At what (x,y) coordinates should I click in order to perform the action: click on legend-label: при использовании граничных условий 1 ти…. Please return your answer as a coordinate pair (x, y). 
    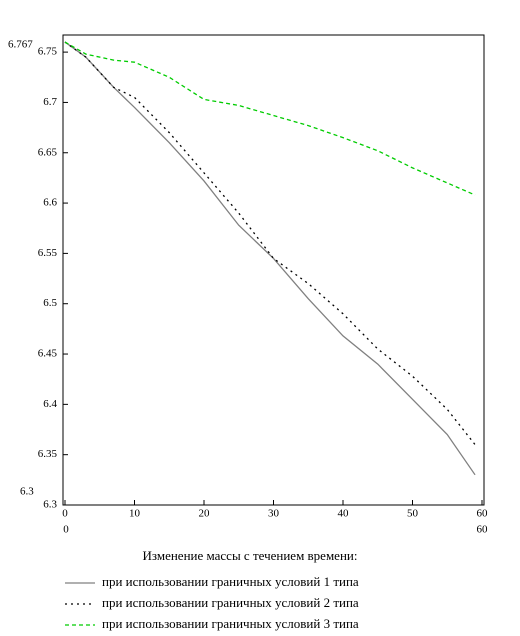
    Looking at the image, I should click on (230, 581).